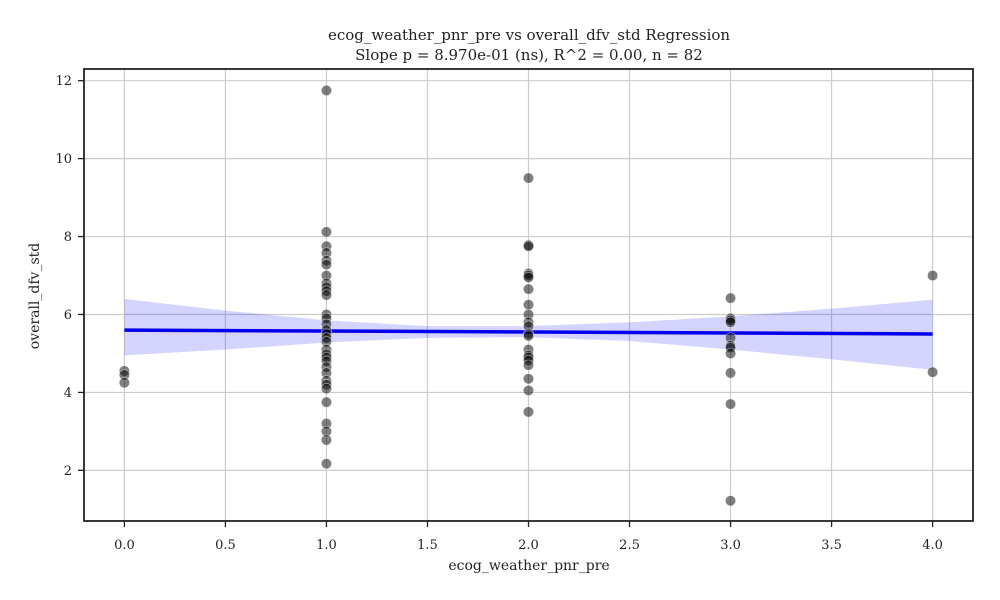  What do you see at coordinates (69, 276) in the screenshot?
I see `y-axis-ticks: 2 4 6 8 10 12` at bounding box center [69, 276].